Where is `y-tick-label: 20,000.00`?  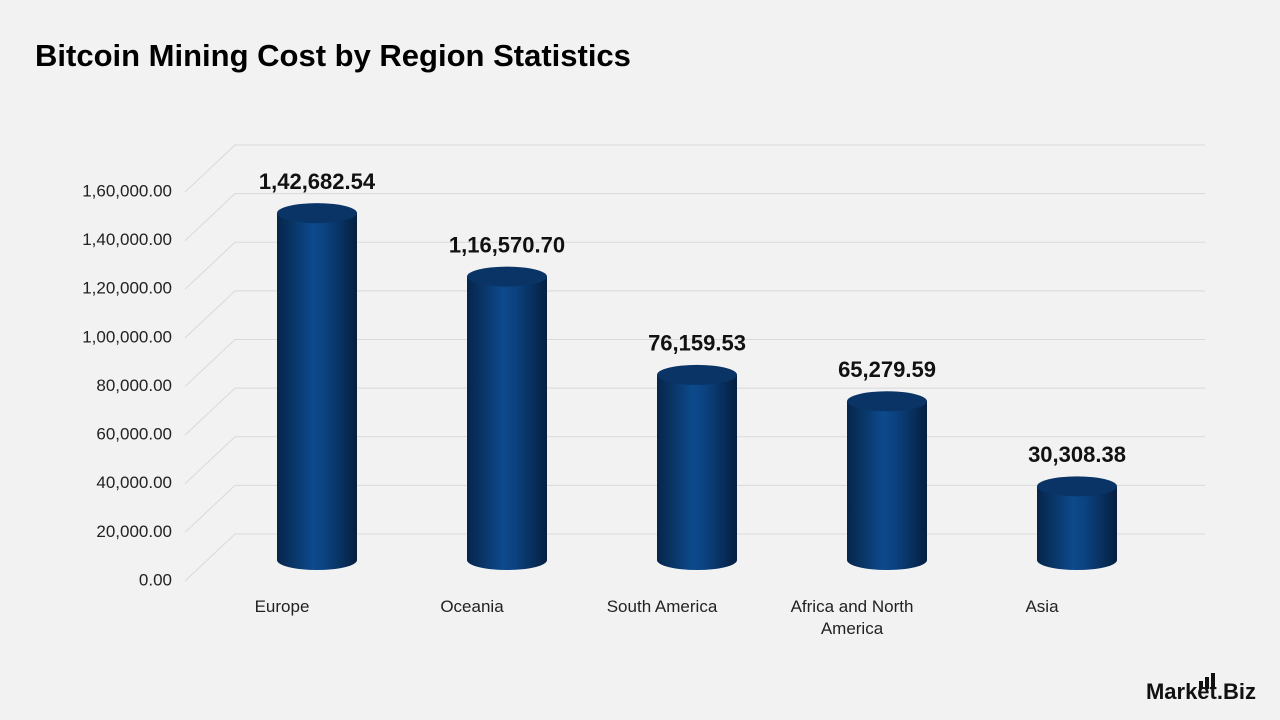 y-tick-label: 20,000.00 is located at coordinates (134, 531).